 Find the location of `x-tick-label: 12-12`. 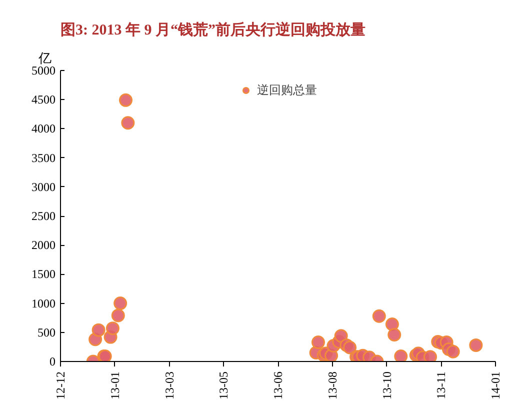

x-tick-label: 12-12 is located at coordinates (61, 385).